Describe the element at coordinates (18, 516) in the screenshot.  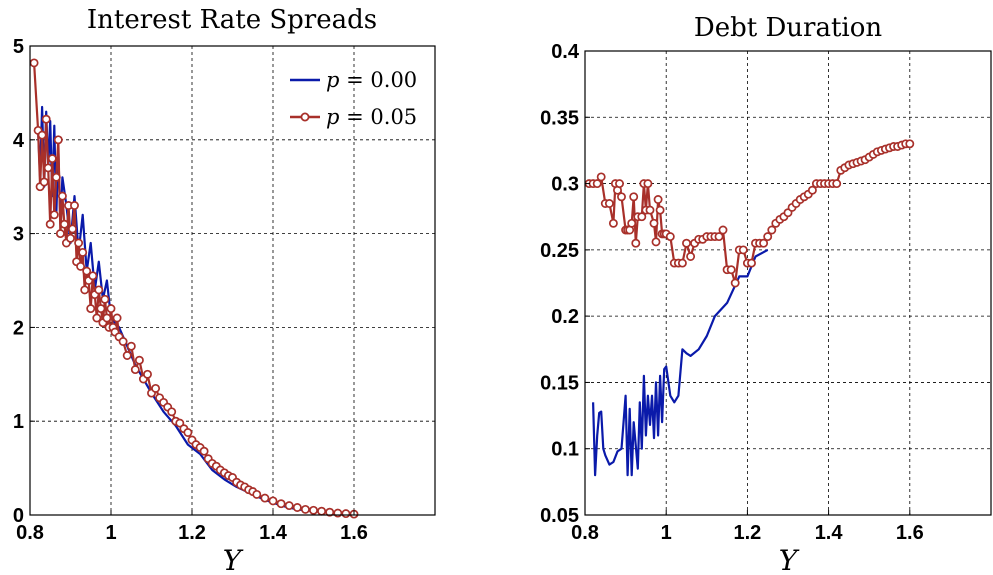
I see `spreads-y-tick-label: 0` at that location.